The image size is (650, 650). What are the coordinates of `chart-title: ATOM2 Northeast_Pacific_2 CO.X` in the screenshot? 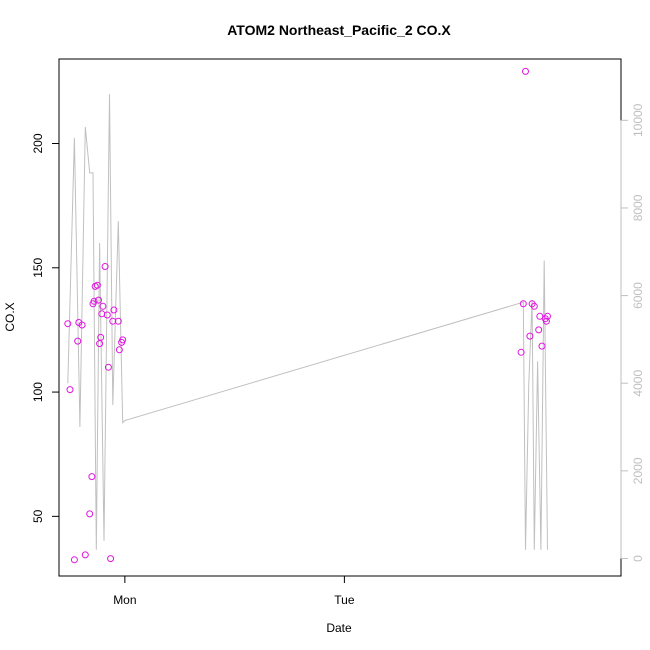 It's located at (339, 30).